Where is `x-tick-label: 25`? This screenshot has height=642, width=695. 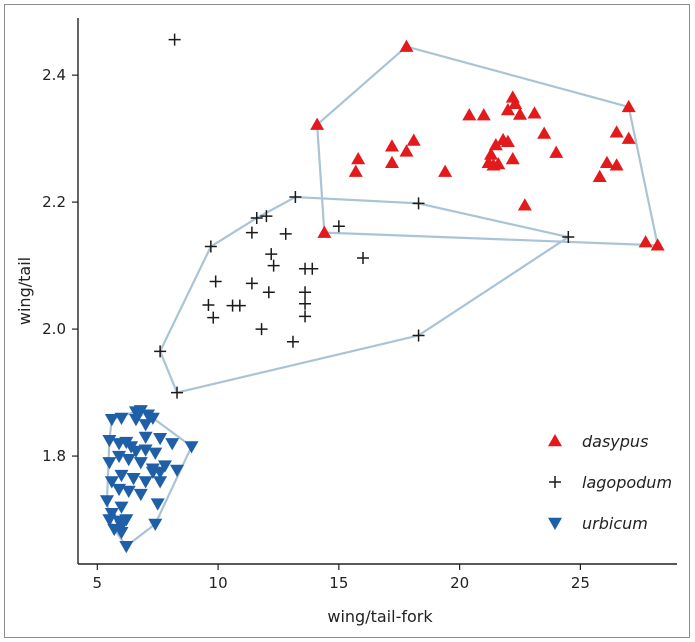 x-tick-label: 25 is located at coordinates (580, 583).